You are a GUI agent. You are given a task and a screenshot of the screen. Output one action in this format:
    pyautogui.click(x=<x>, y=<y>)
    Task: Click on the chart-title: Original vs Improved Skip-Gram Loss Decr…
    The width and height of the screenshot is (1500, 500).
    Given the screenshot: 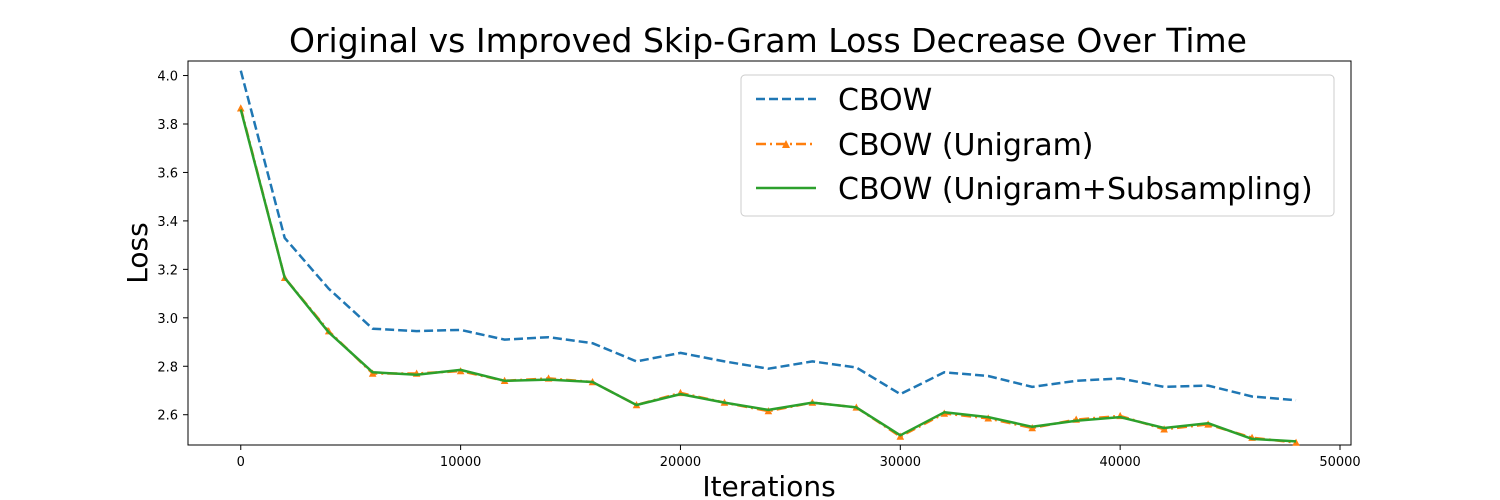 What is the action you would take?
    pyautogui.click(x=768, y=40)
    